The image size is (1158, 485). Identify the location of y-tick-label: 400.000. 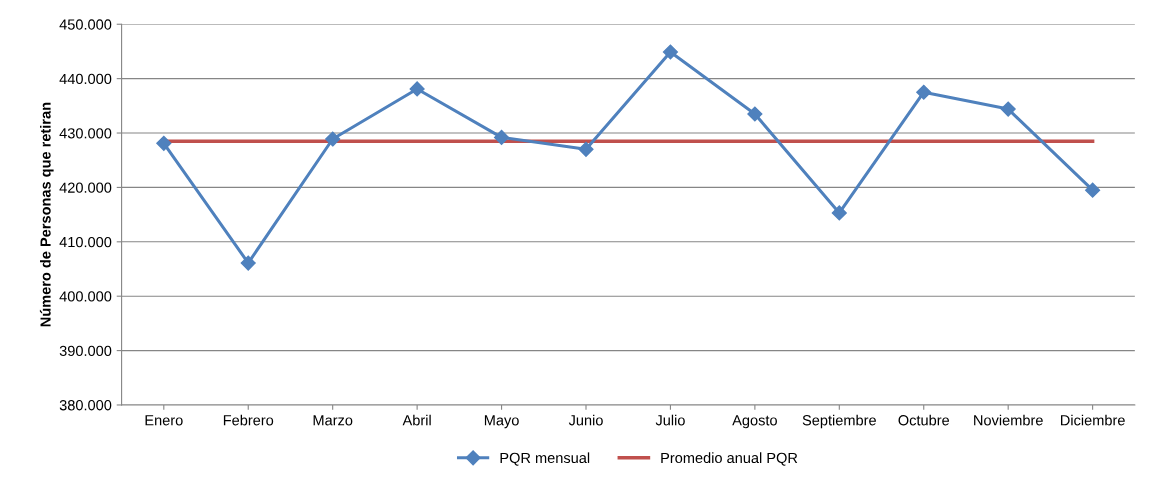
(85, 296).